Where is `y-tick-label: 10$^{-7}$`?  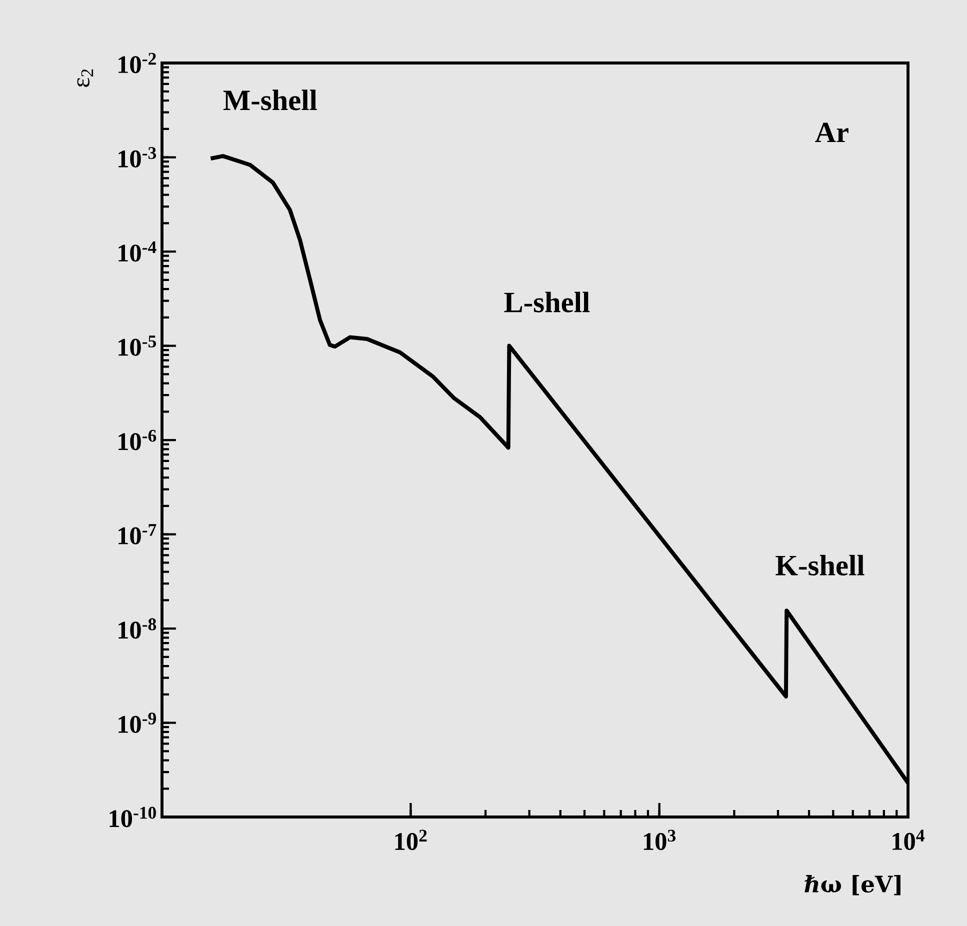 y-tick-label: 10$^{-7}$ is located at coordinates (137, 534).